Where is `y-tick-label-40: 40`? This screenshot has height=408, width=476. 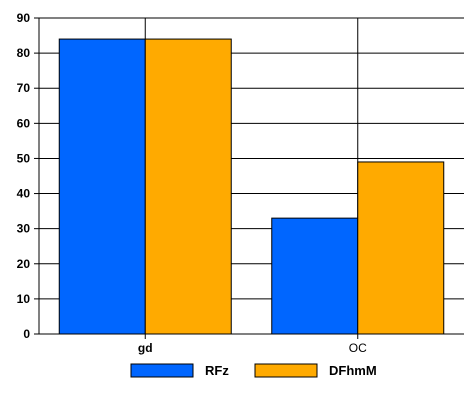
y-tick-label-40: 40 is located at coordinates (24, 194).